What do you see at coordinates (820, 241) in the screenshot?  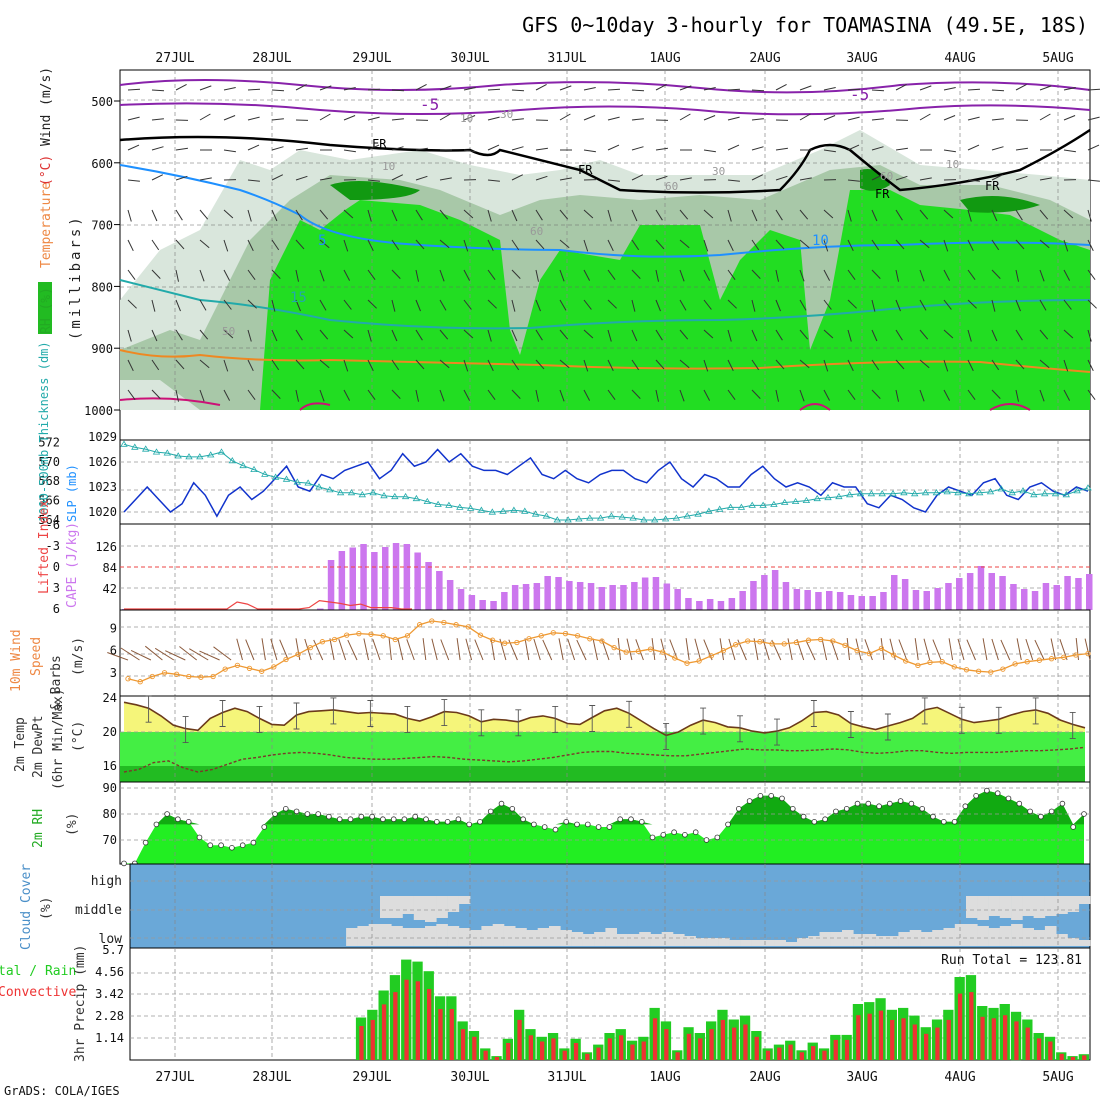 I see `contour-label: 10` at bounding box center [820, 241].